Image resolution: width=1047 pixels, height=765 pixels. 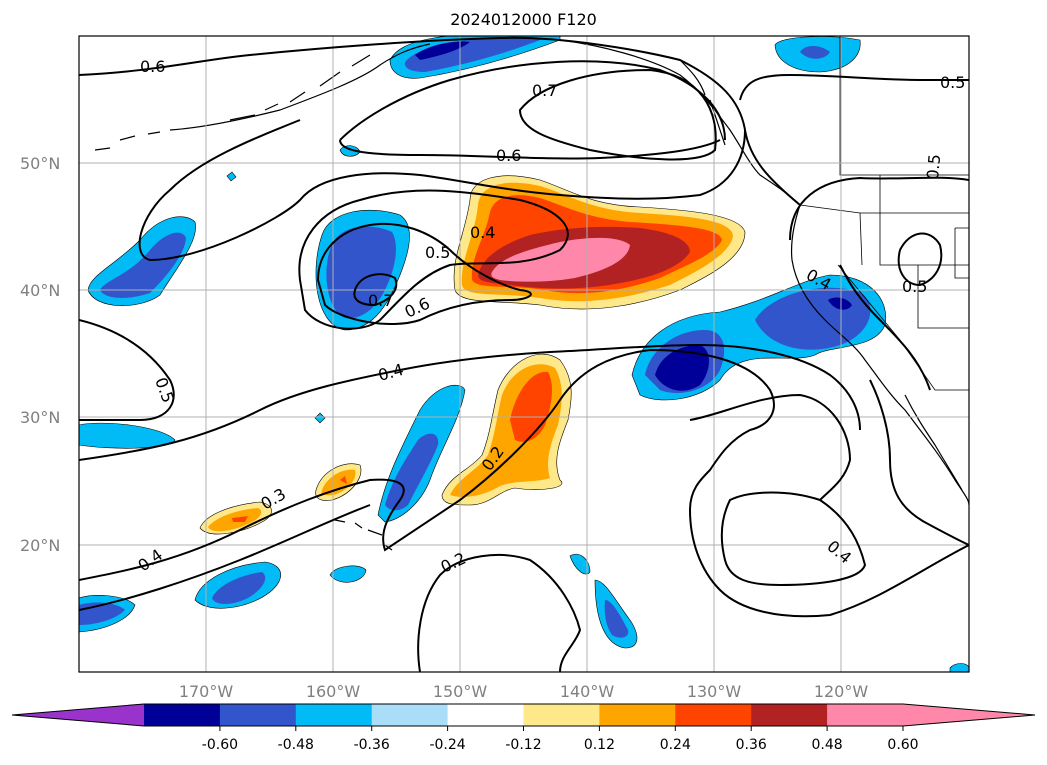 I want to click on borders, so click(x=884, y=213).